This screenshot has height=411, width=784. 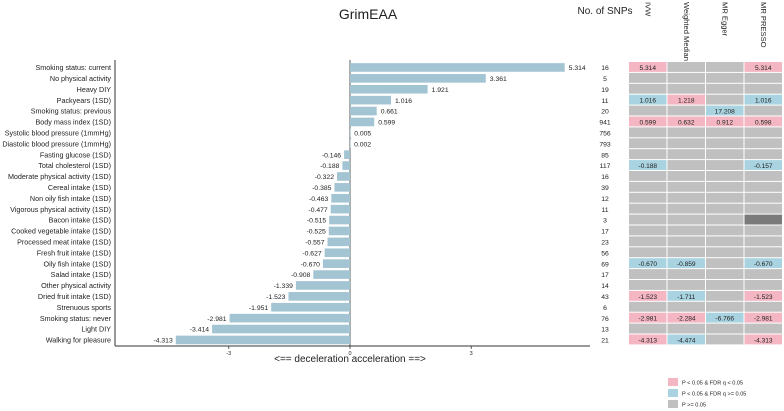 What do you see at coordinates (605, 253) in the screenshot?
I see `snp-count: 56` at bounding box center [605, 253].